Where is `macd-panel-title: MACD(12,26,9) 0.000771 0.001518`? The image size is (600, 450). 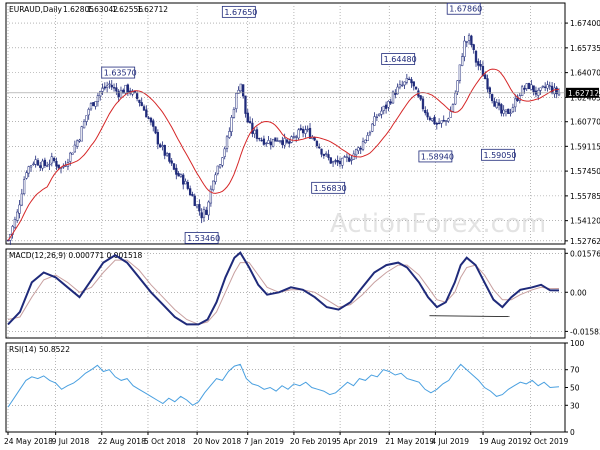 macd-panel-title: MACD(12,26,9) 0.000771 0.001518 is located at coordinates (76, 255).